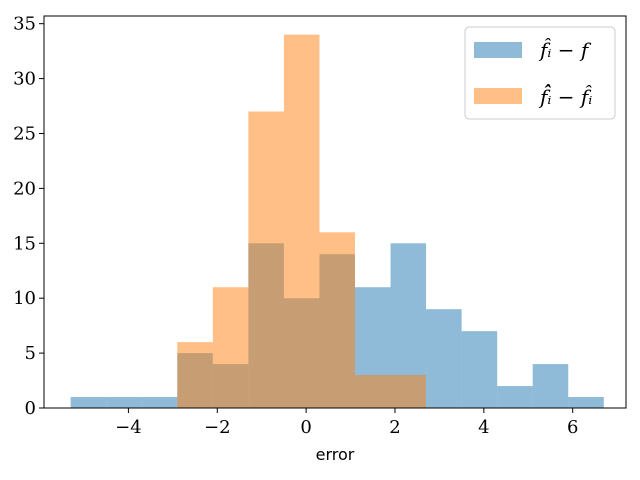  Describe the element at coordinates (128, 427) in the screenshot. I see `x-tick-label: −4` at that location.